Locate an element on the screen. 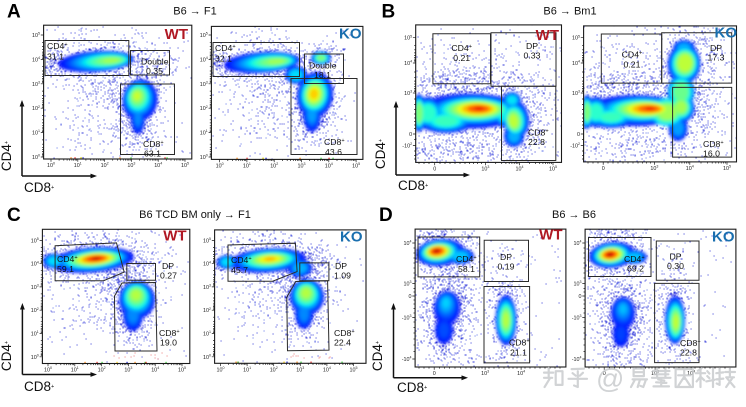 This screenshot has height=407, width=746. svg-text: 17.3 is located at coordinates (716, 58).